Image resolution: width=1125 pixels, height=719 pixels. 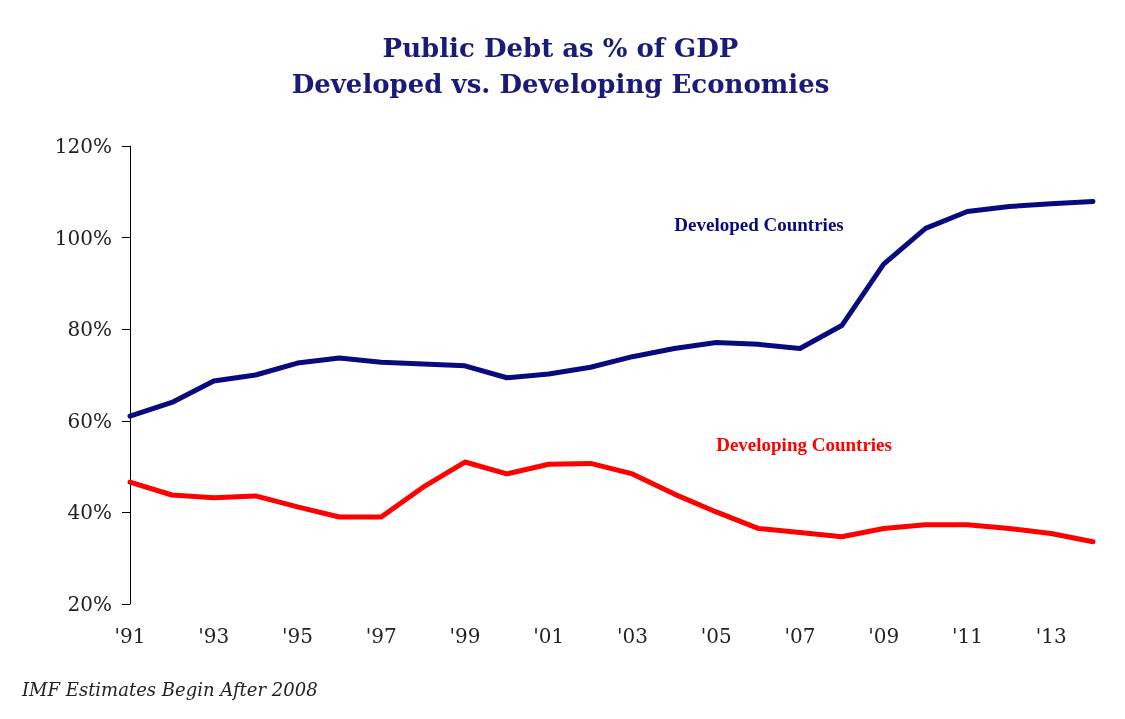 What do you see at coordinates (89, 604) in the screenshot?
I see `y-tick-label: 20%` at bounding box center [89, 604].